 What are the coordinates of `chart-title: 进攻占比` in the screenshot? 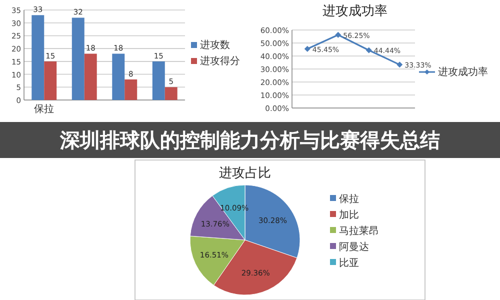 It's located at (245, 173).